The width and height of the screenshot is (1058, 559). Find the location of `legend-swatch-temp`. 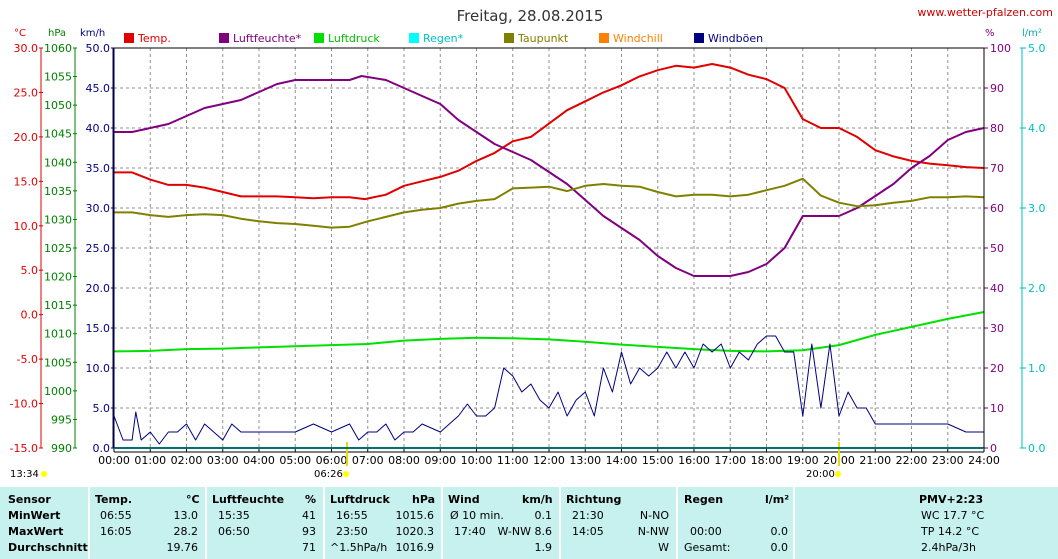

legend-swatch-temp is located at coordinates (129, 38).